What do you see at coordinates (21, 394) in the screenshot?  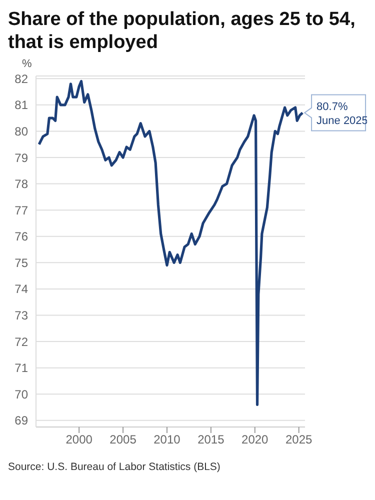 I see `y-tick-label: 70` at bounding box center [21, 394].